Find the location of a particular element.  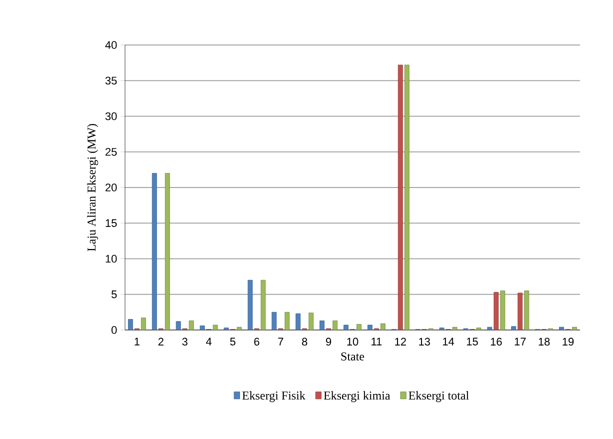

x-tick-label: 12 is located at coordinates (400, 342).